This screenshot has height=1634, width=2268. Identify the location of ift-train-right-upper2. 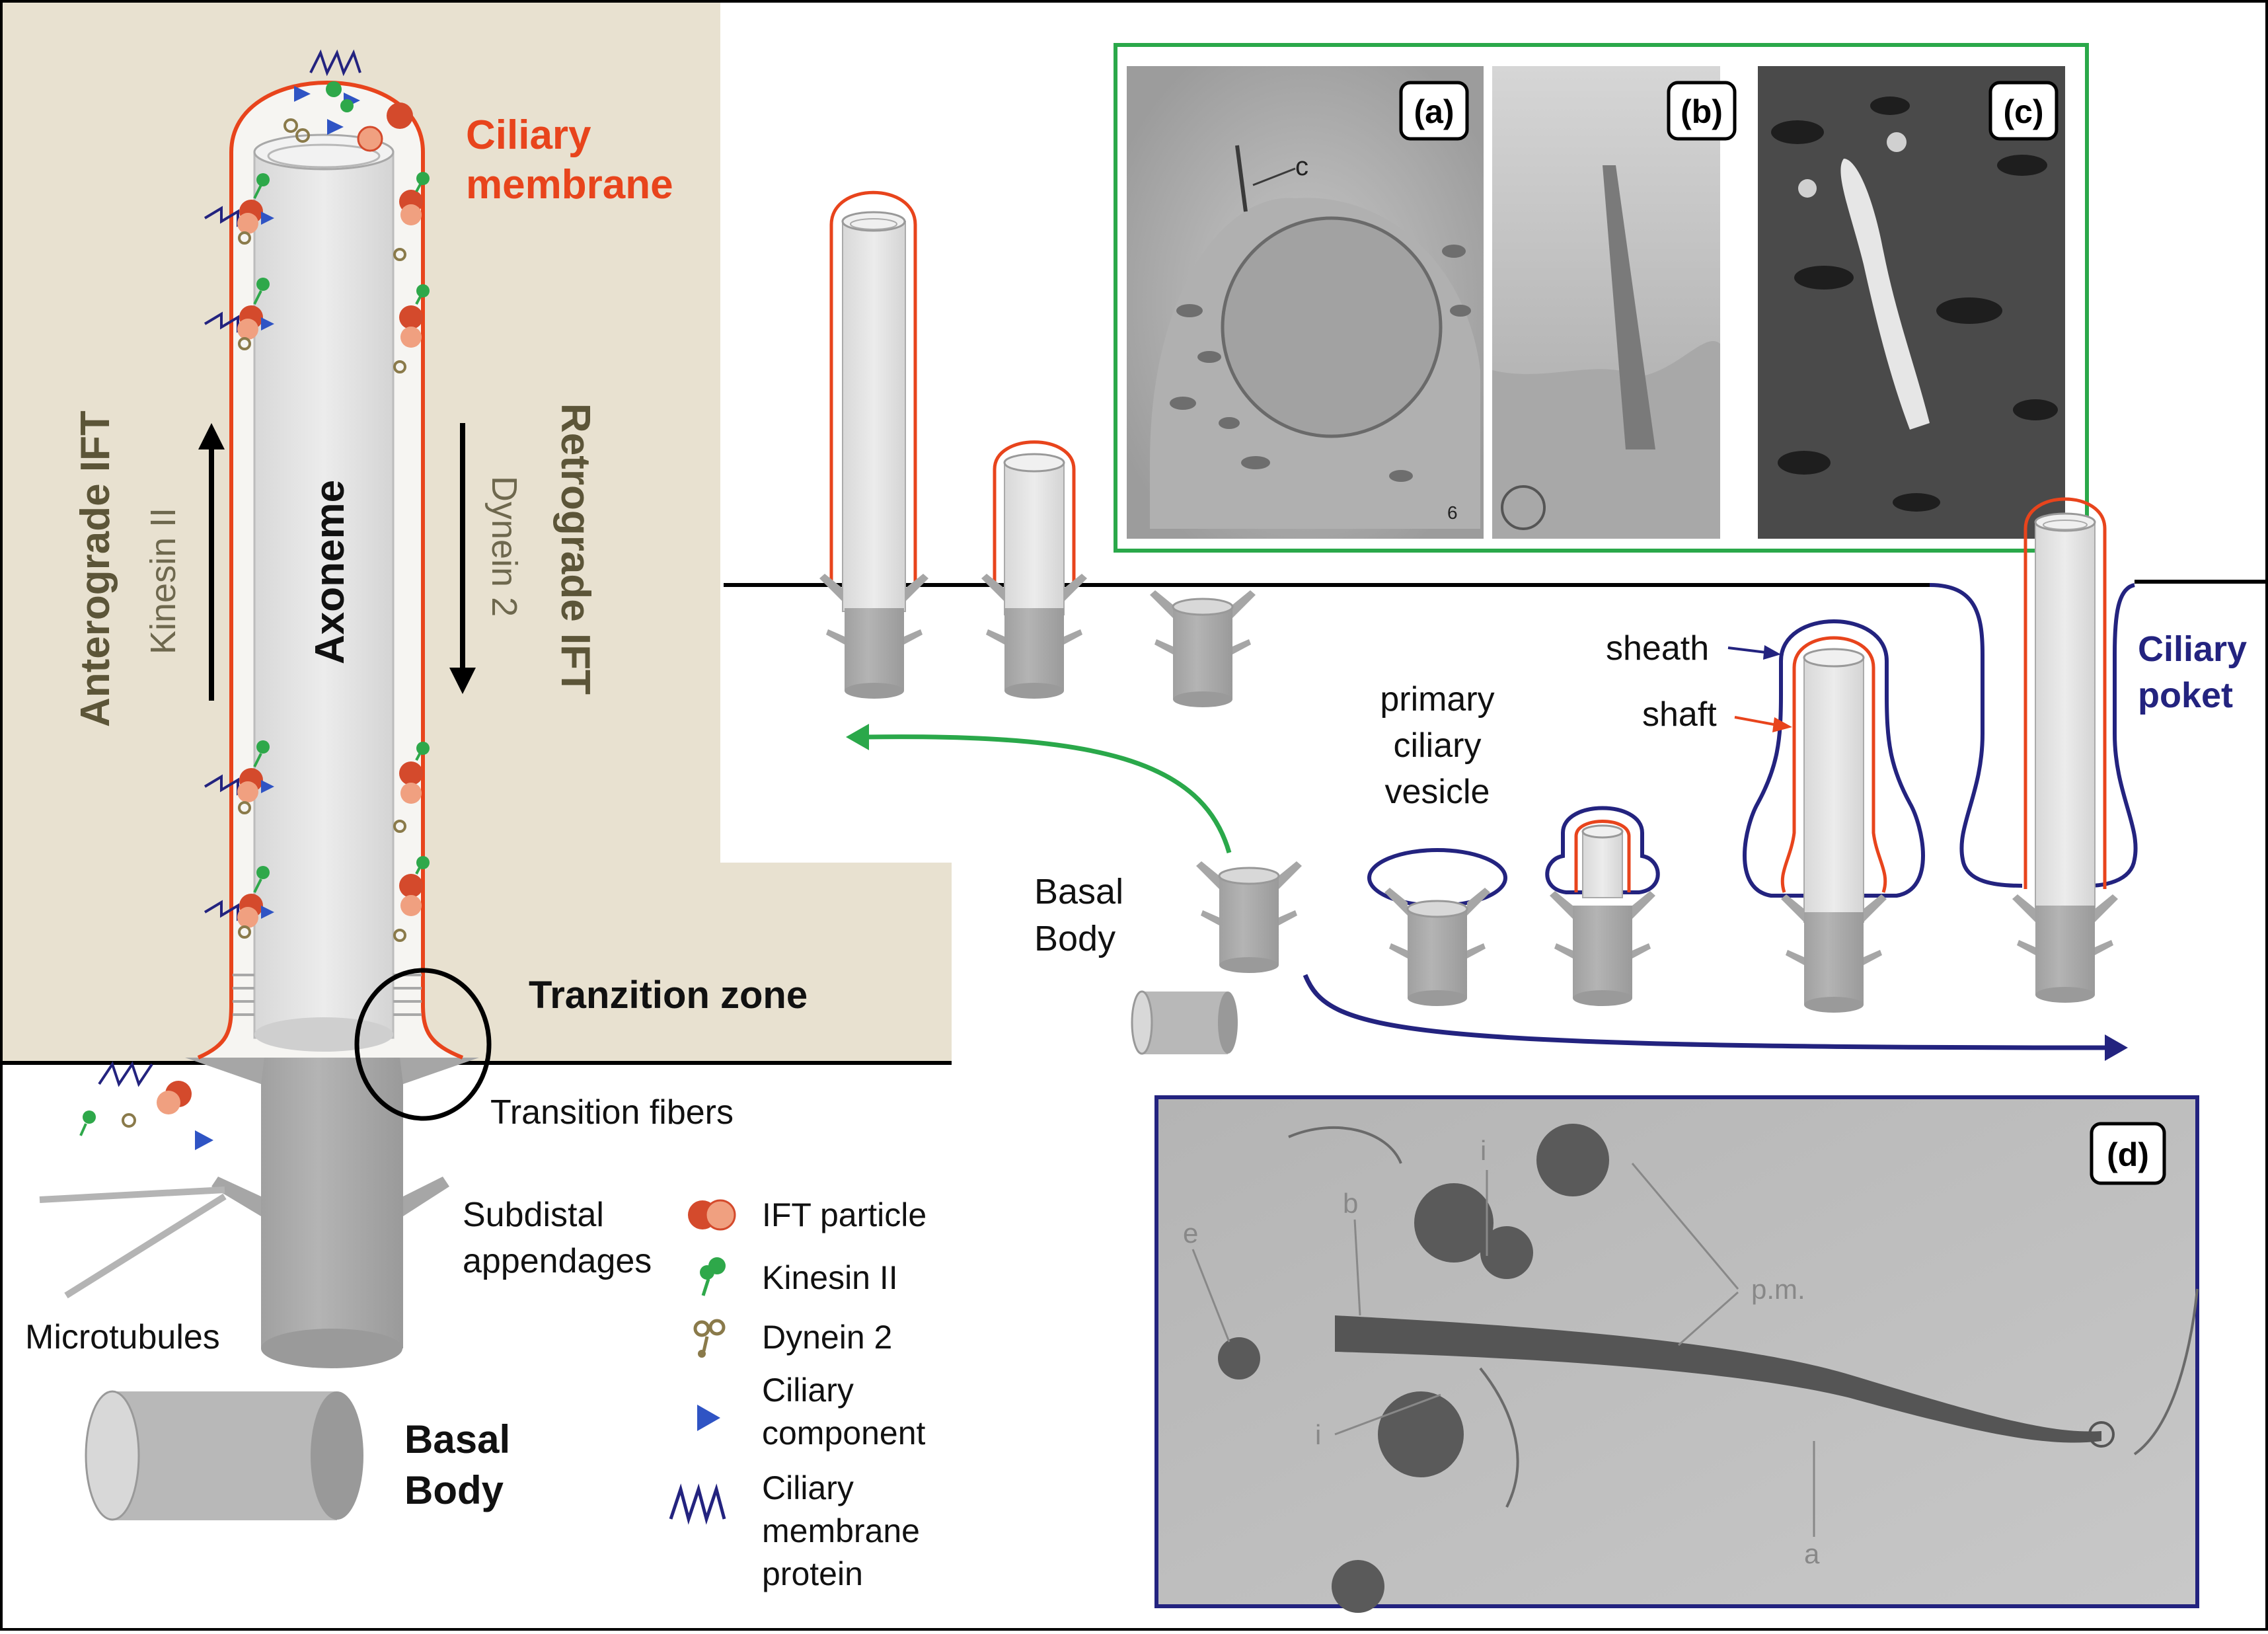
(411, 328).